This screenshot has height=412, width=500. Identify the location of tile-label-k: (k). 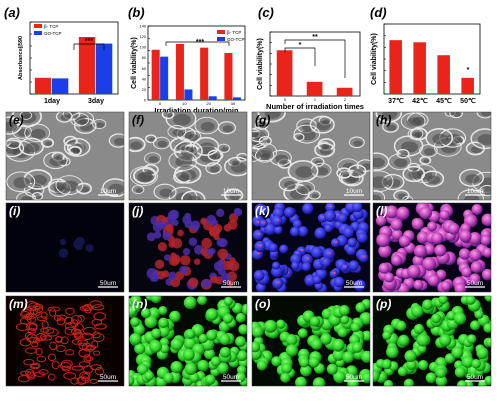
(262, 211).